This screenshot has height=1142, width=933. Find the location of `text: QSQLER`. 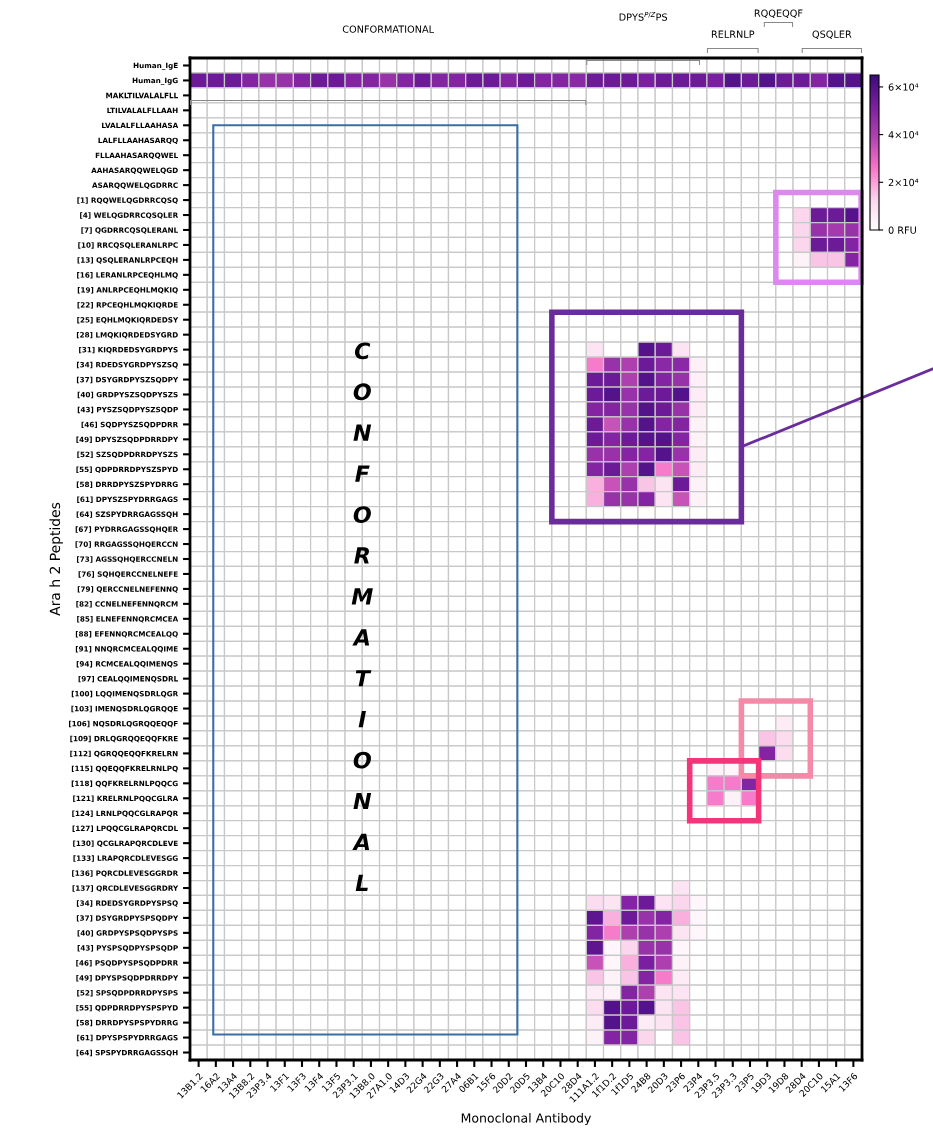

text: QSQLER is located at coordinates (832, 34).